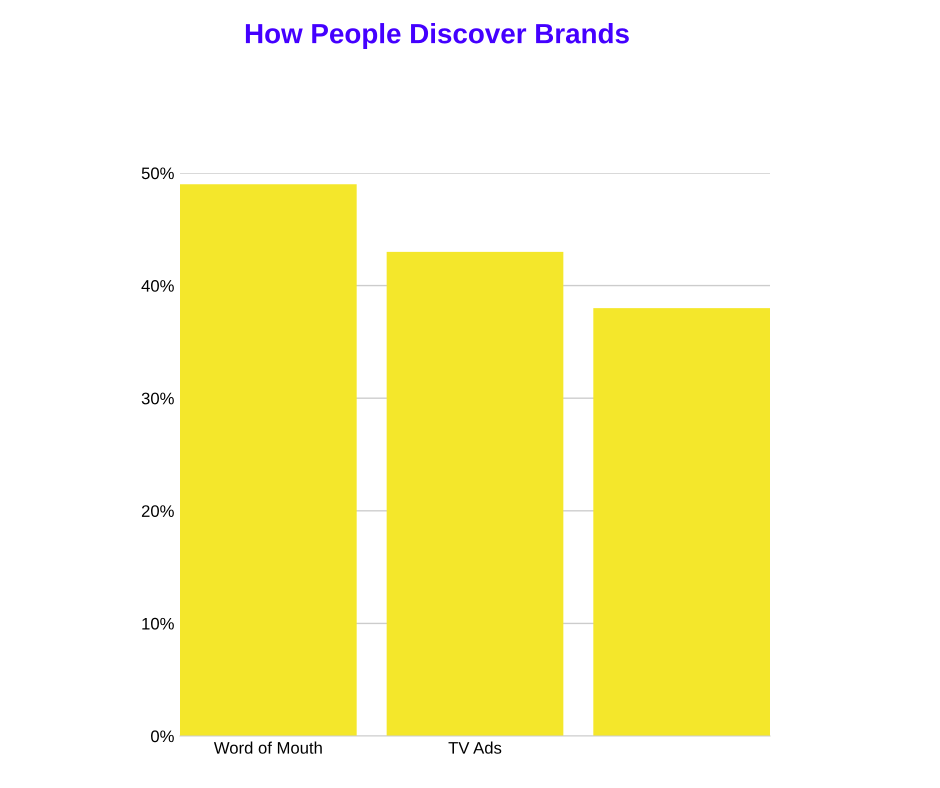  Describe the element at coordinates (437, 36) in the screenshot. I see `chart-title: How People Discover Brands` at that location.